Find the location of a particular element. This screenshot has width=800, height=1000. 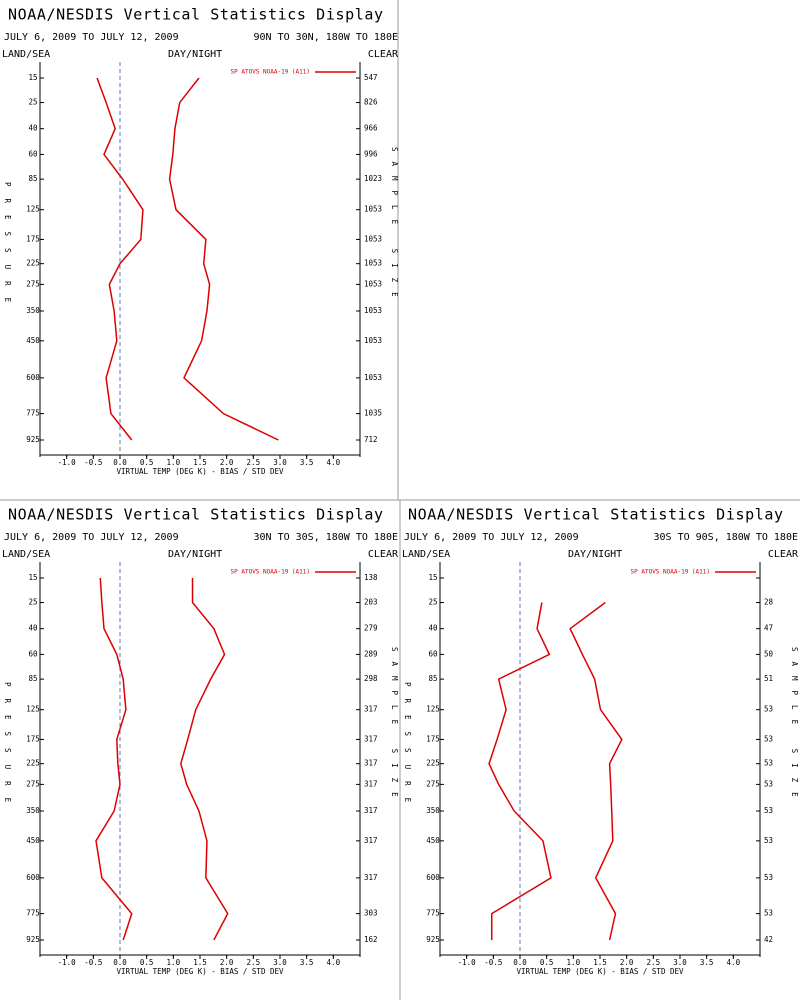

sample-size: 826 is located at coordinates (371, 102).